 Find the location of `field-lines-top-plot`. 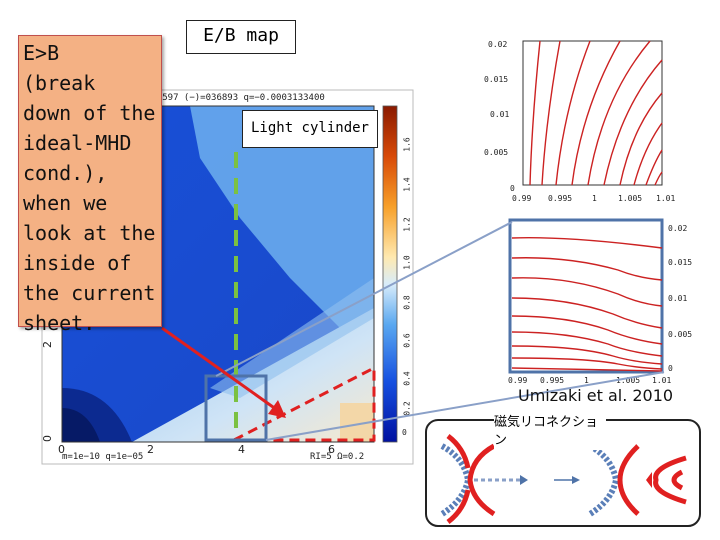

field-lines-top-plot is located at coordinates (592, 113).